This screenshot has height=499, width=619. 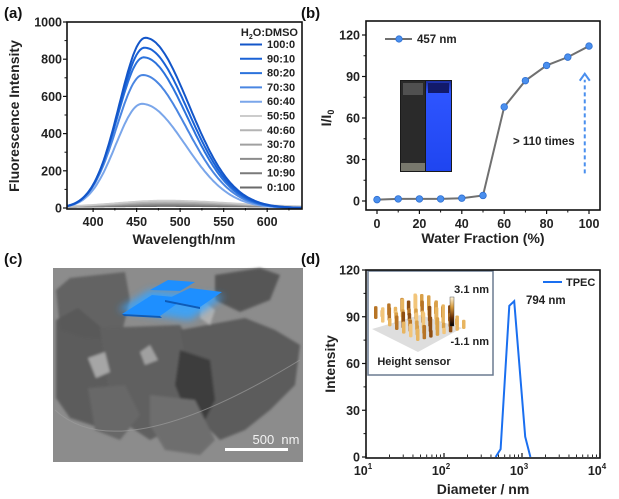 I want to click on panel-label-d: (d), so click(x=310, y=259).